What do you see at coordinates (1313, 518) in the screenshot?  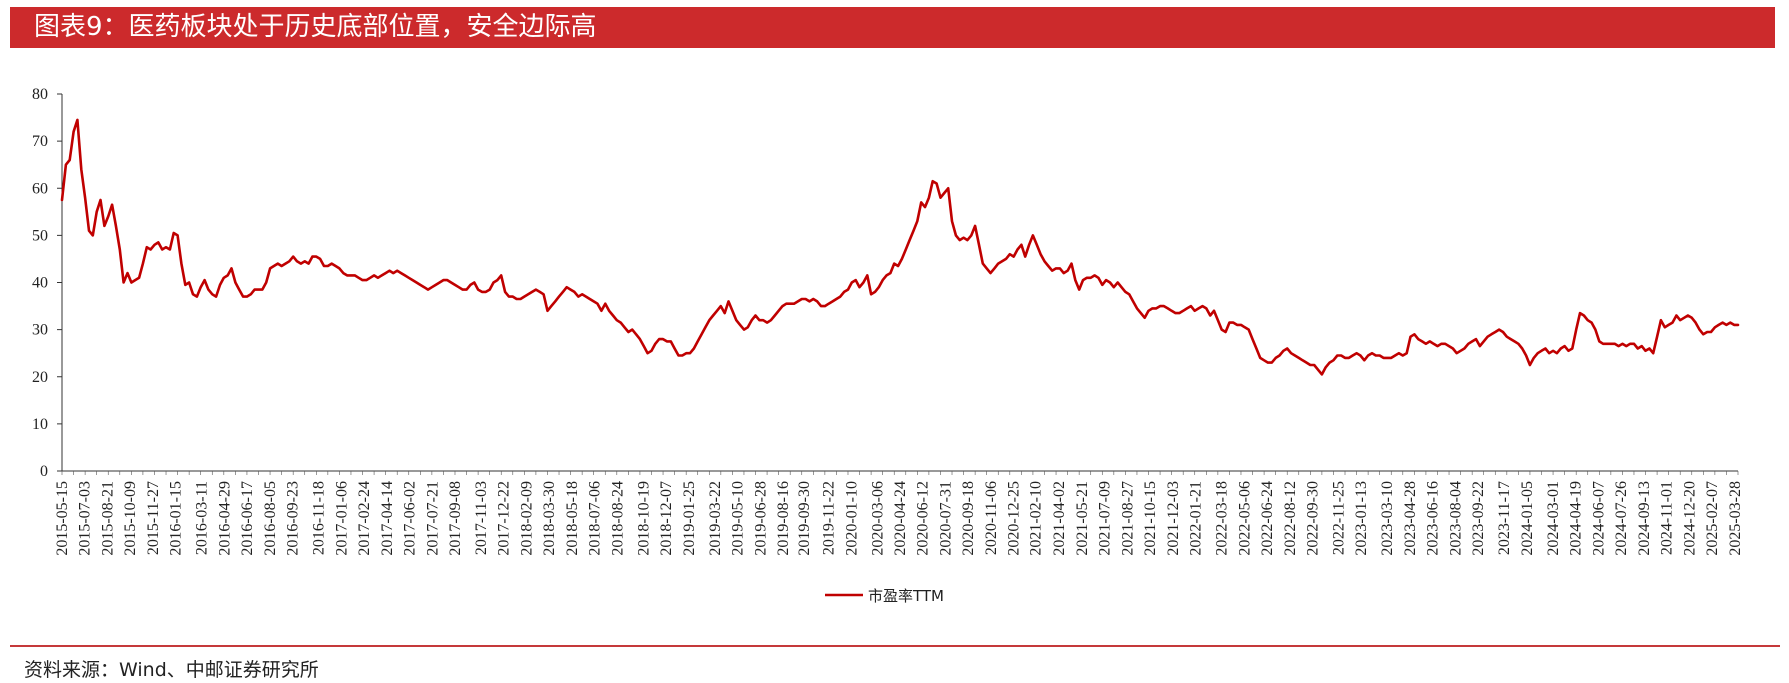 I see `x-tick-label: 2022-09-30` at bounding box center [1313, 518].